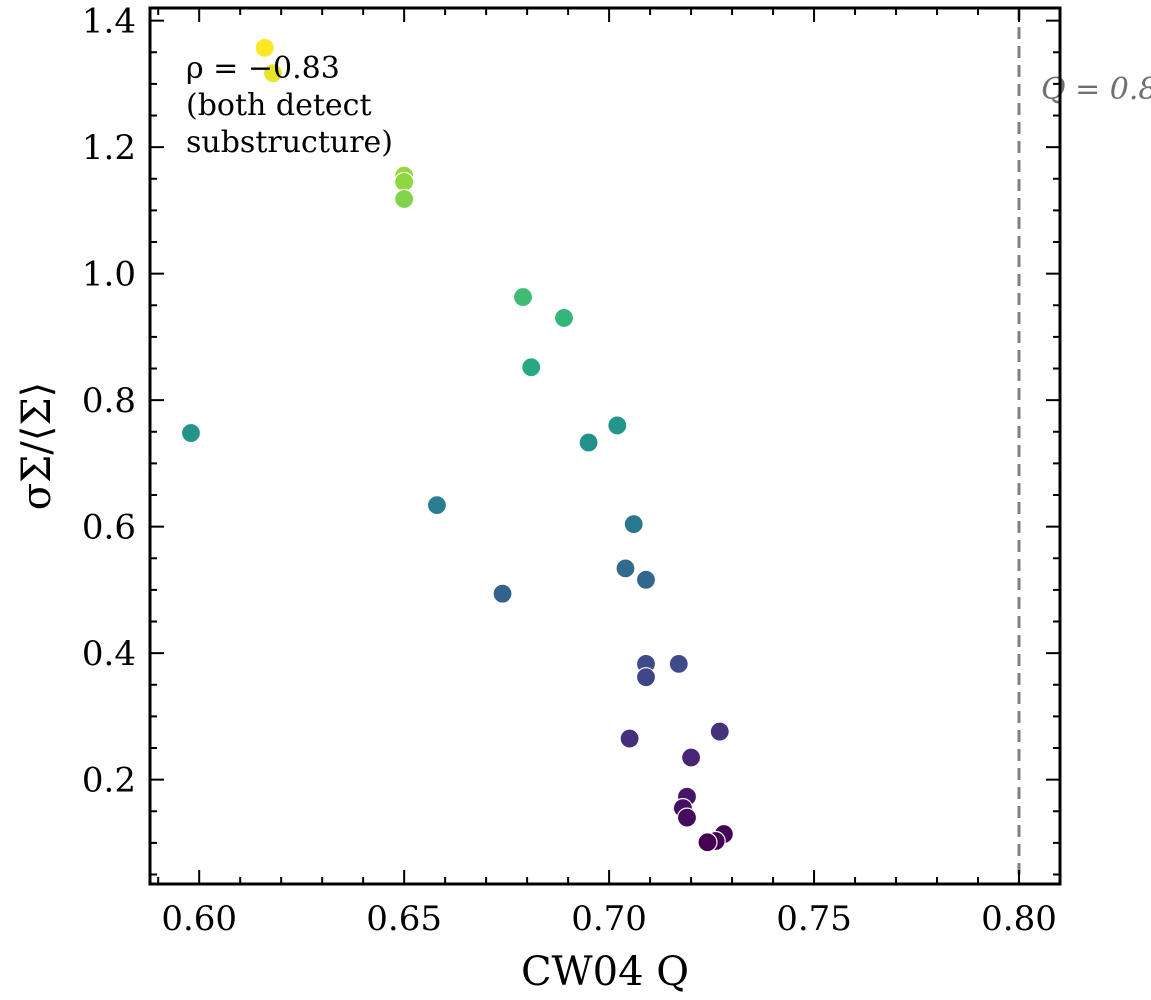  What do you see at coordinates (109, 275) in the screenshot?
I see `y-tick-label: 1.0` at bounding box center [109, 275].